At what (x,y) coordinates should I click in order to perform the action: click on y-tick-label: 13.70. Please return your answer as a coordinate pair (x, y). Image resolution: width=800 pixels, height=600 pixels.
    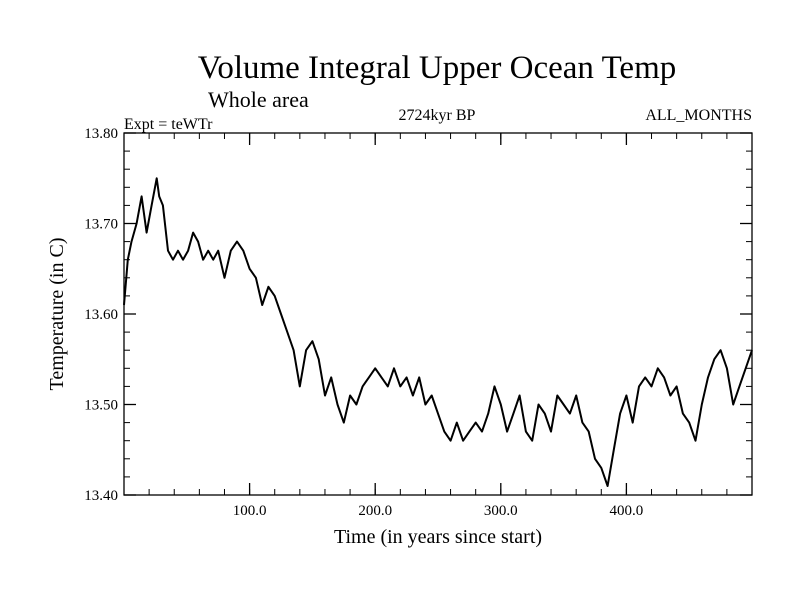
    Looking at the image, I should click on (101, 225).